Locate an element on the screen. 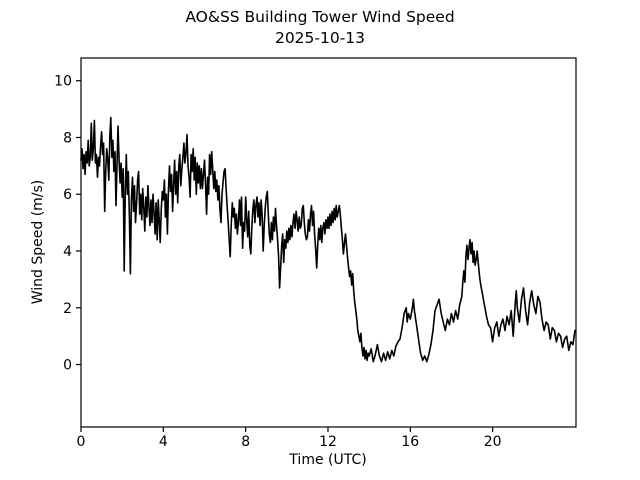 The width and height of the screenshot is (640, 480). chart-title-line2: 2025-10-13 is located at coordinates (320, 38).